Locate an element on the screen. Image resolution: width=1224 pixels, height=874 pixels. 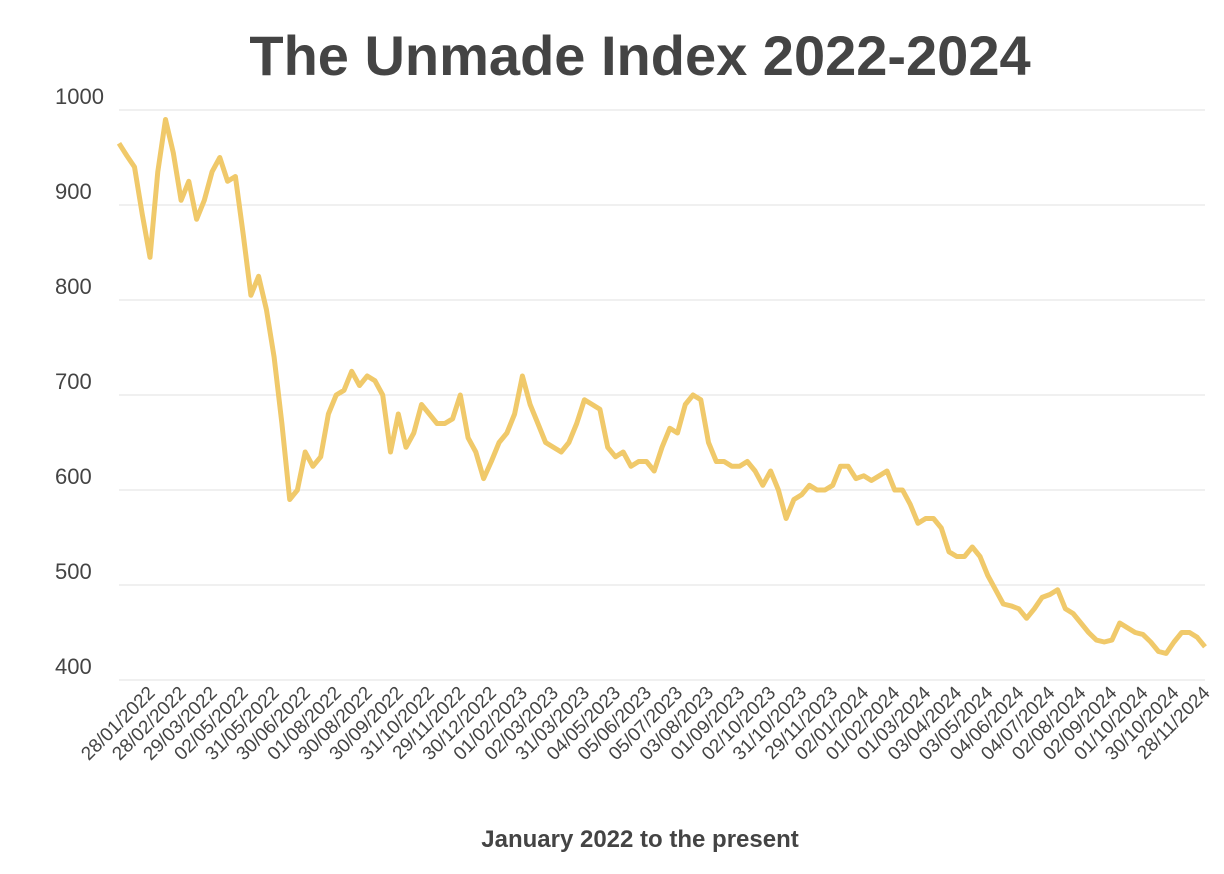
y-tick-label: 700 is located at coordinates (73, 381).